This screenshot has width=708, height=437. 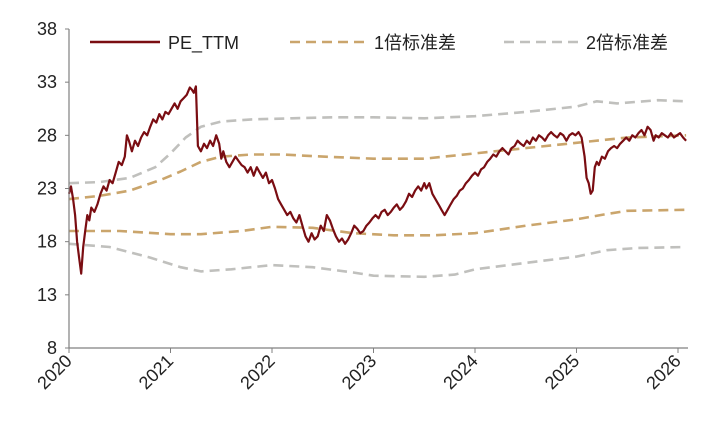 I want to click on x-tick-labels: 2020 2021 2022 2023 2024 2025 2026, so click(x=359, y=370).